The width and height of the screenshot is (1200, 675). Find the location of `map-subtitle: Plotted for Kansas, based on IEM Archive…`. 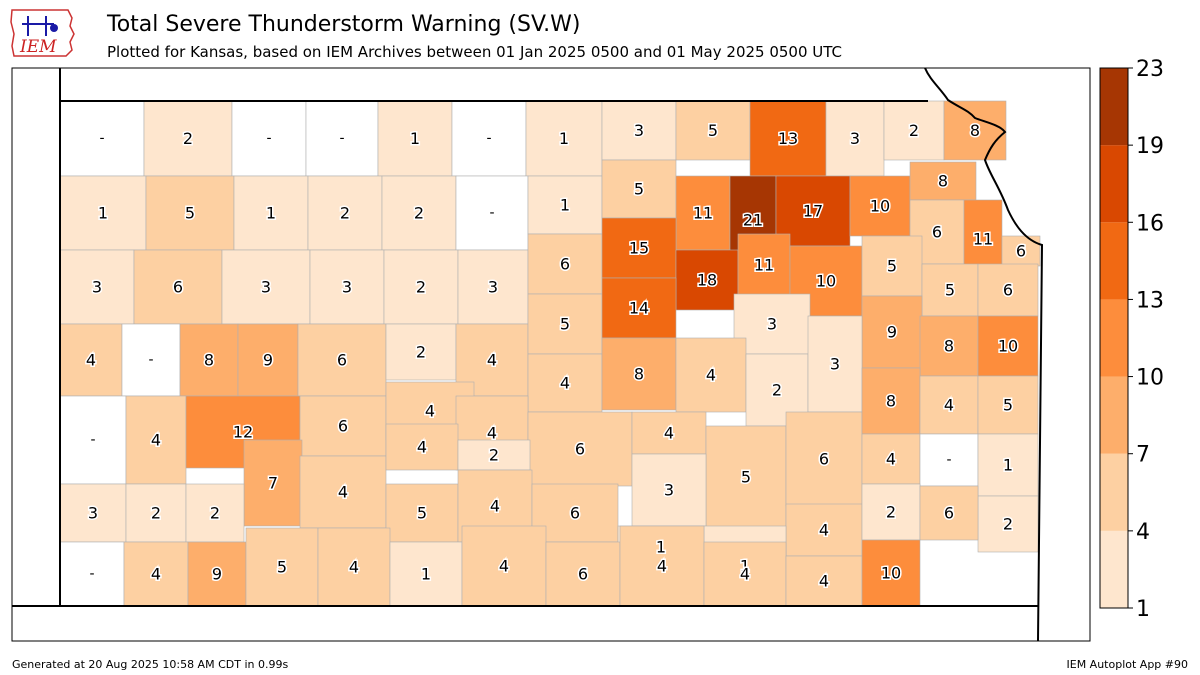

map-subtitle: Plotted for Kansas, based on IEM Archive… is located at coordinates (475, 52).